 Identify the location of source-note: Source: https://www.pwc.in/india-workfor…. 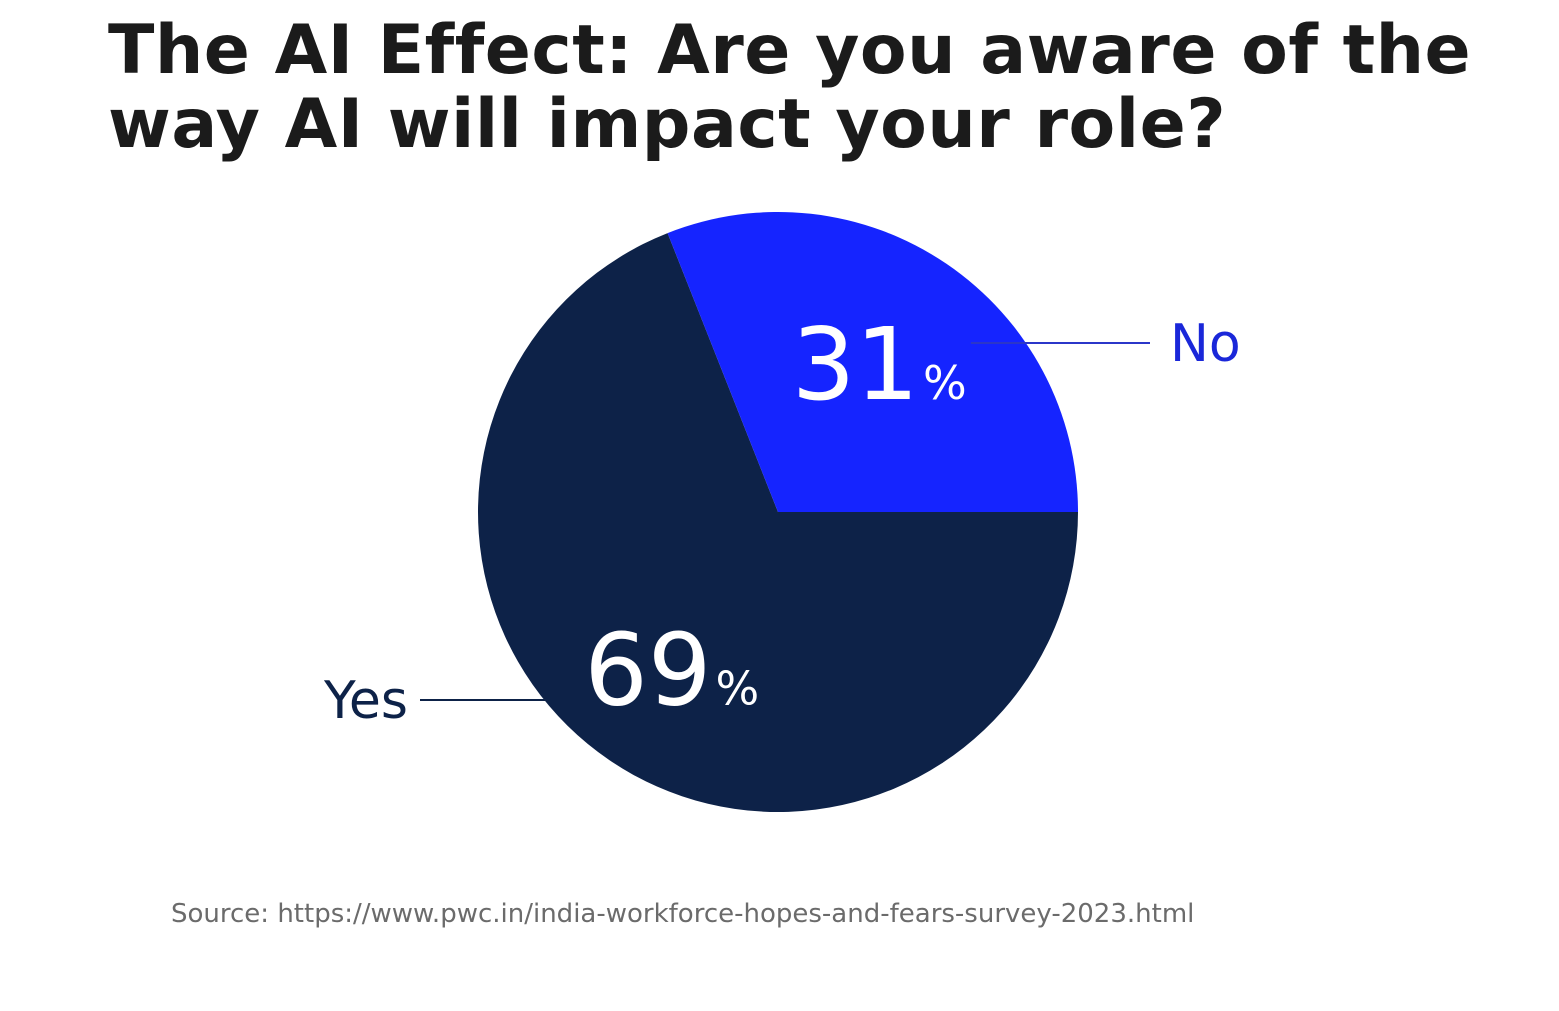
(683, 914).